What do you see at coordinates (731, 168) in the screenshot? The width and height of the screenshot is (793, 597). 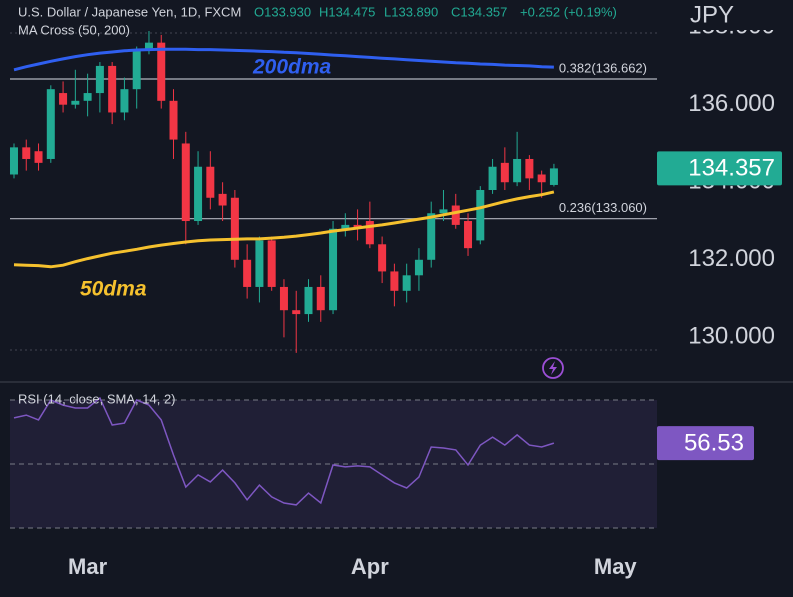 I see `last-price-label: 134.357` at bounding box center [731, 168].